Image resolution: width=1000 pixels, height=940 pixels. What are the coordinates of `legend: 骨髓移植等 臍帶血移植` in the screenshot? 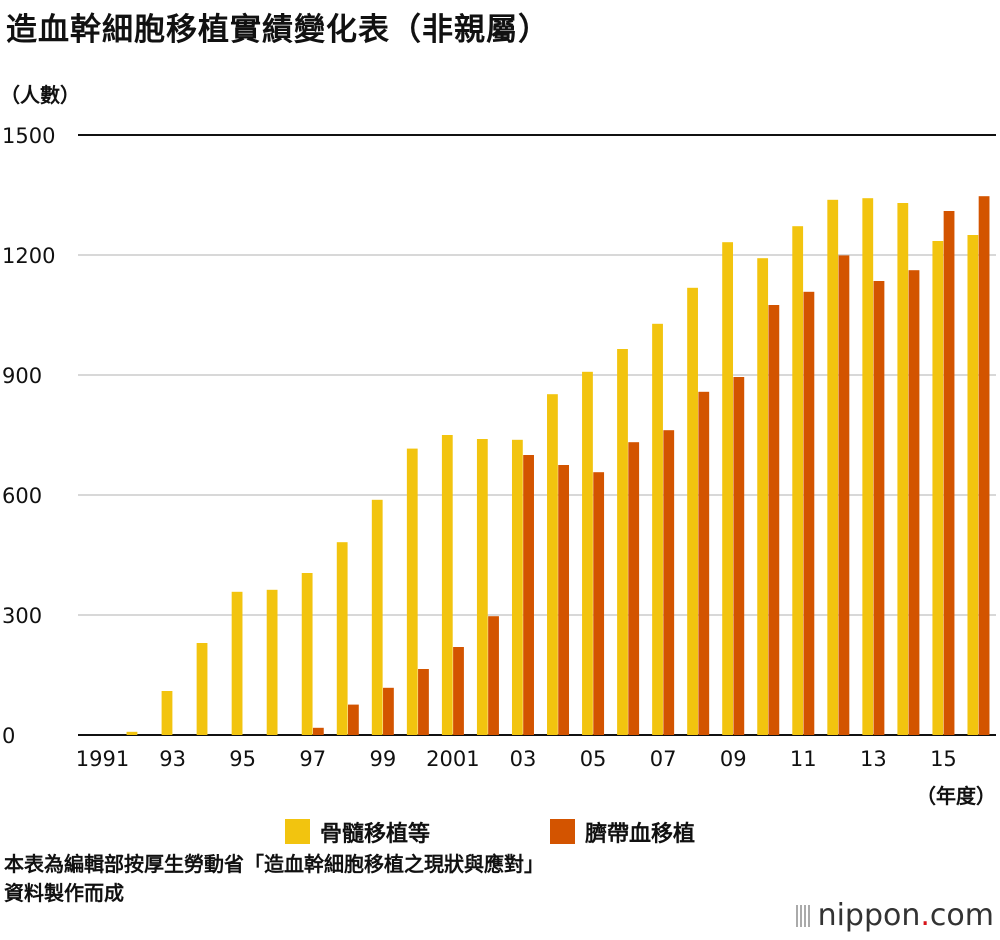 It's located at (490, 833).